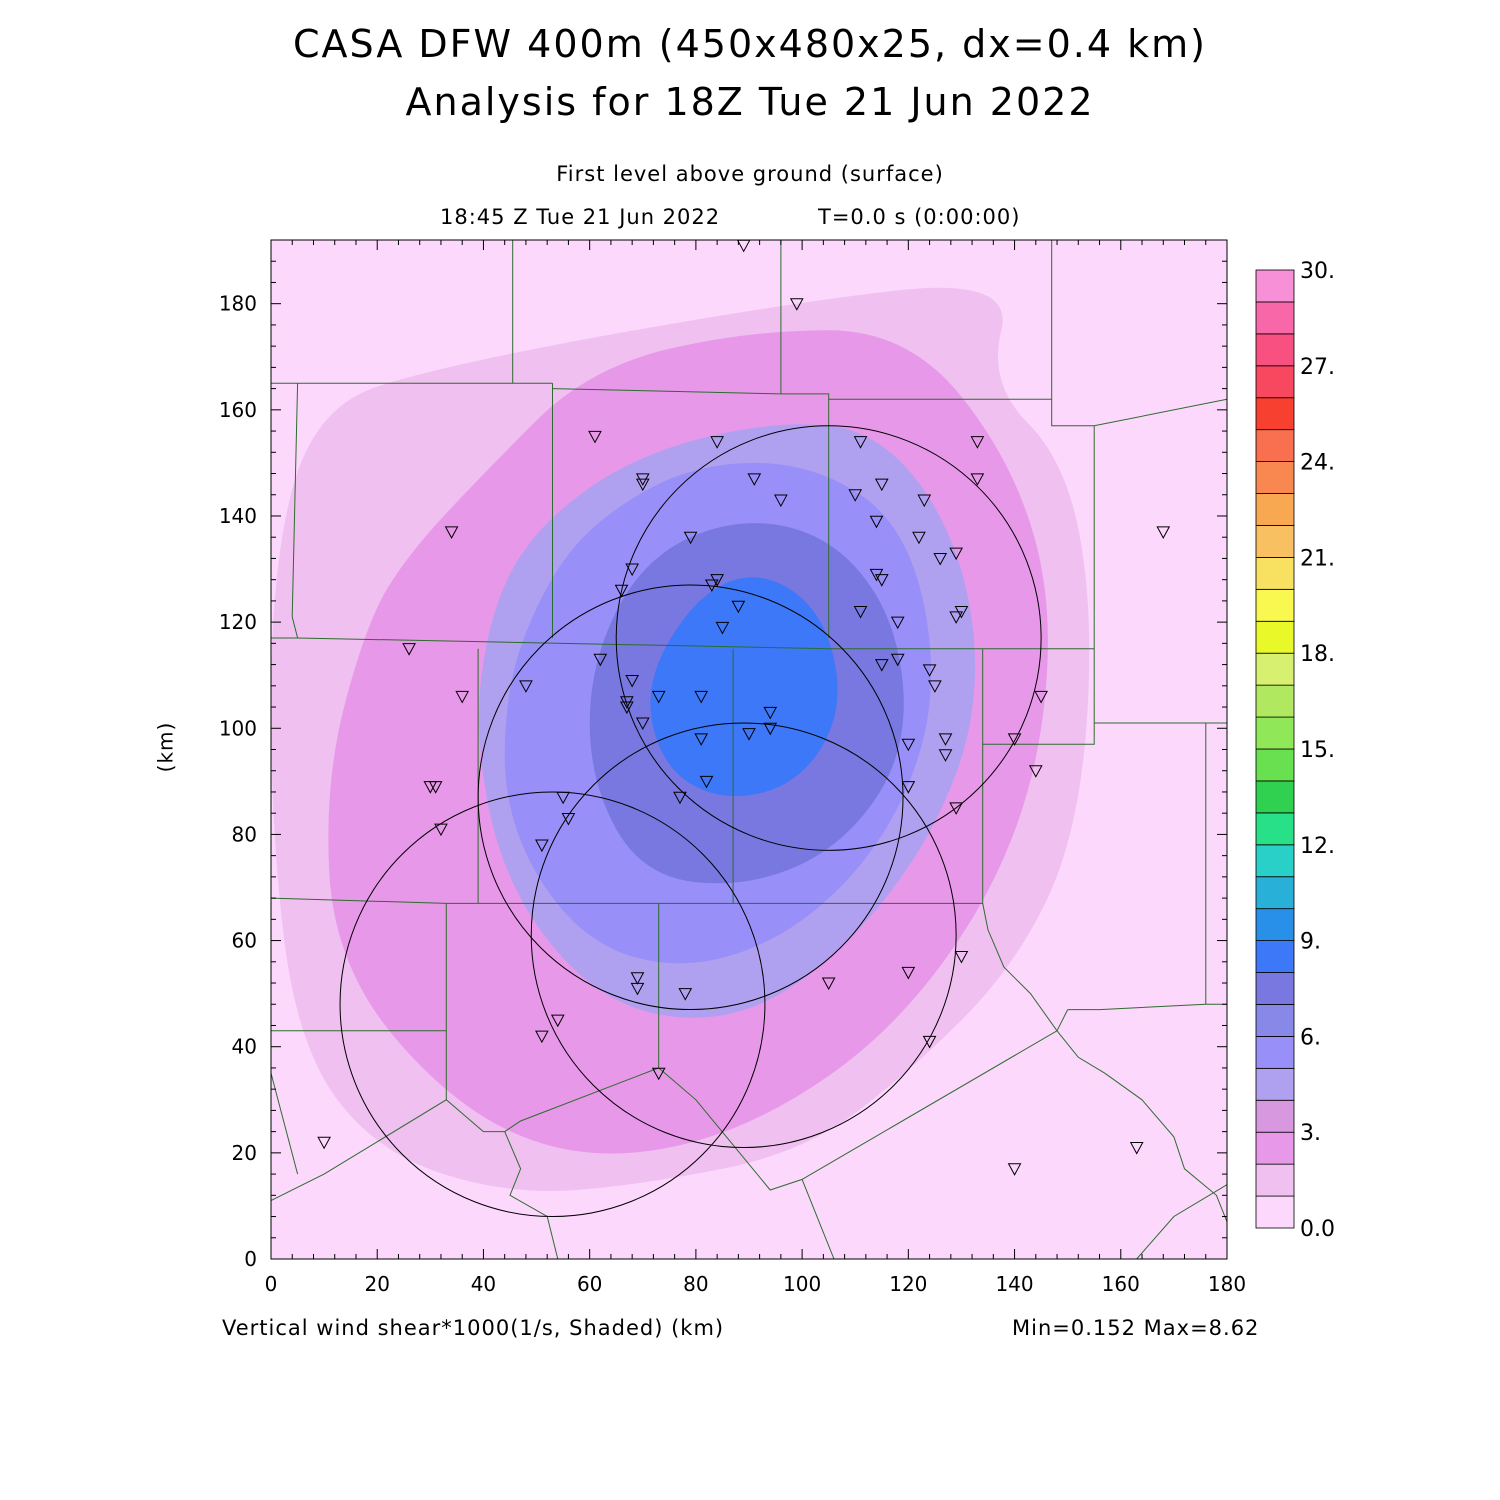 Image resolution: width=1500 pixels, height=1500 pixels. What do you see at coordinates (908, 1284) in the screenshot?
I see `x-tick-label: 120` at bounding box center [908, 1284].